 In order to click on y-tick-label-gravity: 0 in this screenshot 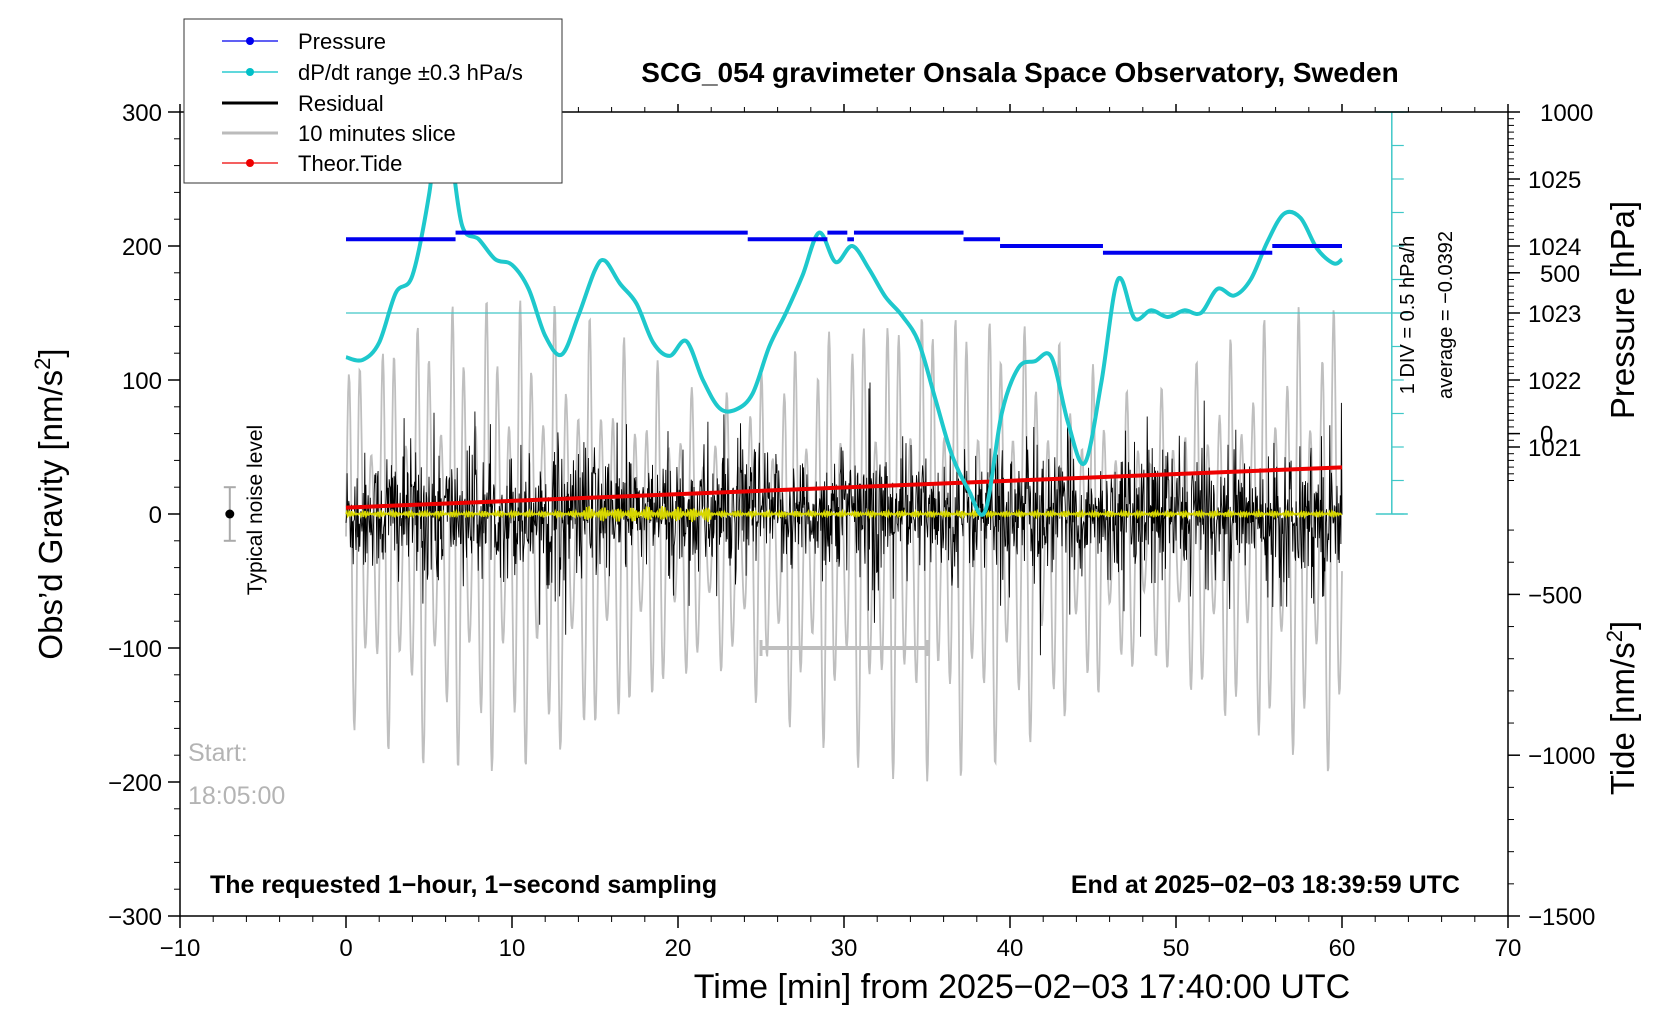, I will do `click(155, 515)`.